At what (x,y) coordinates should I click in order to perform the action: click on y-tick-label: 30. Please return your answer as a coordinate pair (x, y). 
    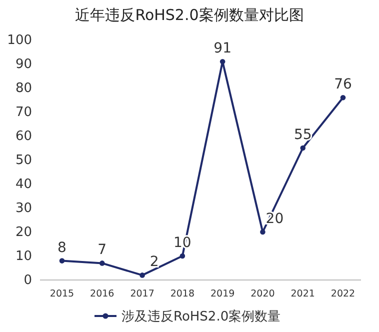
    Looking at the image, I should click on (23, 208).